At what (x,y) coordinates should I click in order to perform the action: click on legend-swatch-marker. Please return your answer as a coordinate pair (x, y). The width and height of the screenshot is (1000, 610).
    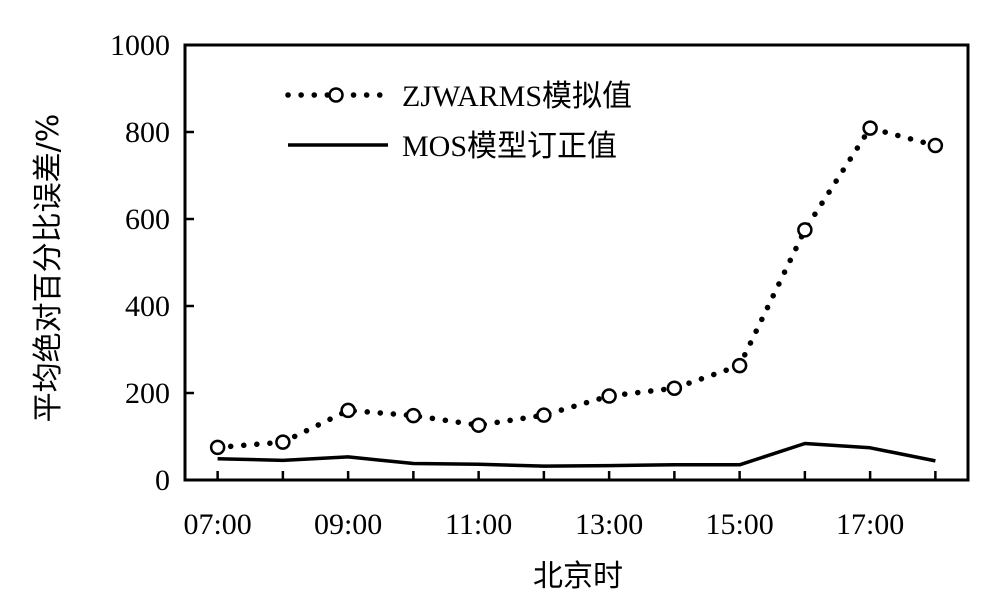
    Looking at the image, I should click on (336, 95).